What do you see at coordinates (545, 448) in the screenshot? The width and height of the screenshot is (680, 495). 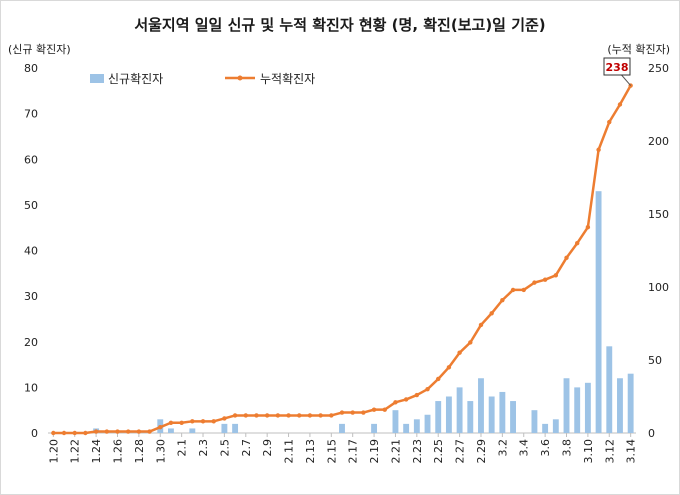 I see `x-axis-tick-label: 3.6` at bounding box center [545, 448].